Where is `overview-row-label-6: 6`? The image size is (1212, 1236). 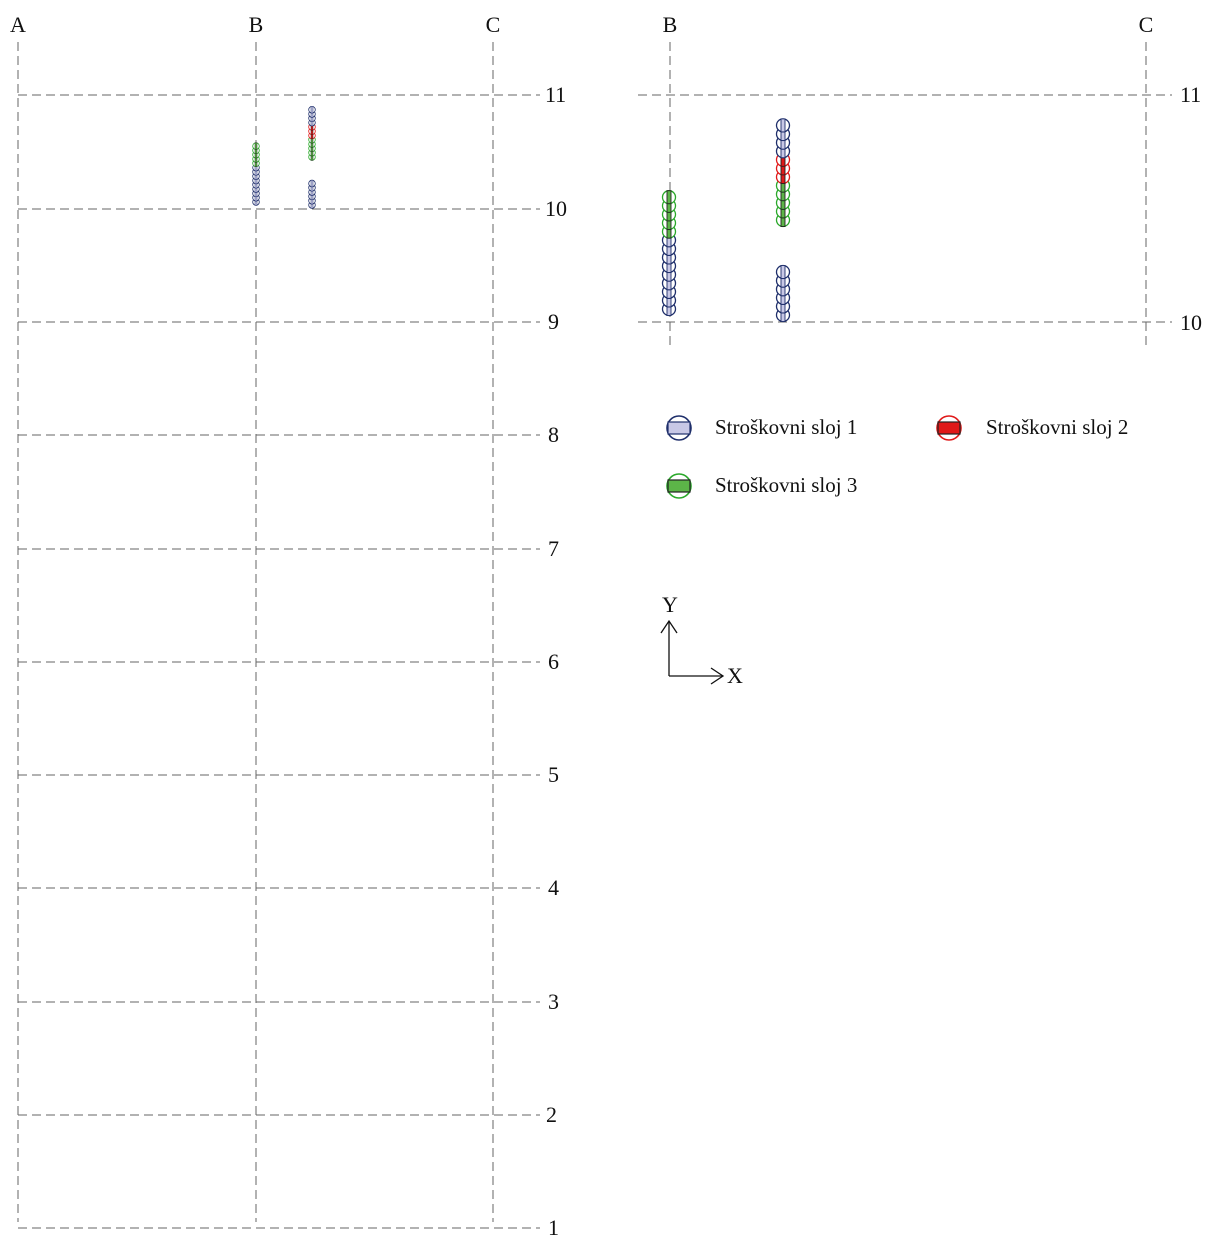 overview-row-label-6: 6 is located at coordinates (553, 661).